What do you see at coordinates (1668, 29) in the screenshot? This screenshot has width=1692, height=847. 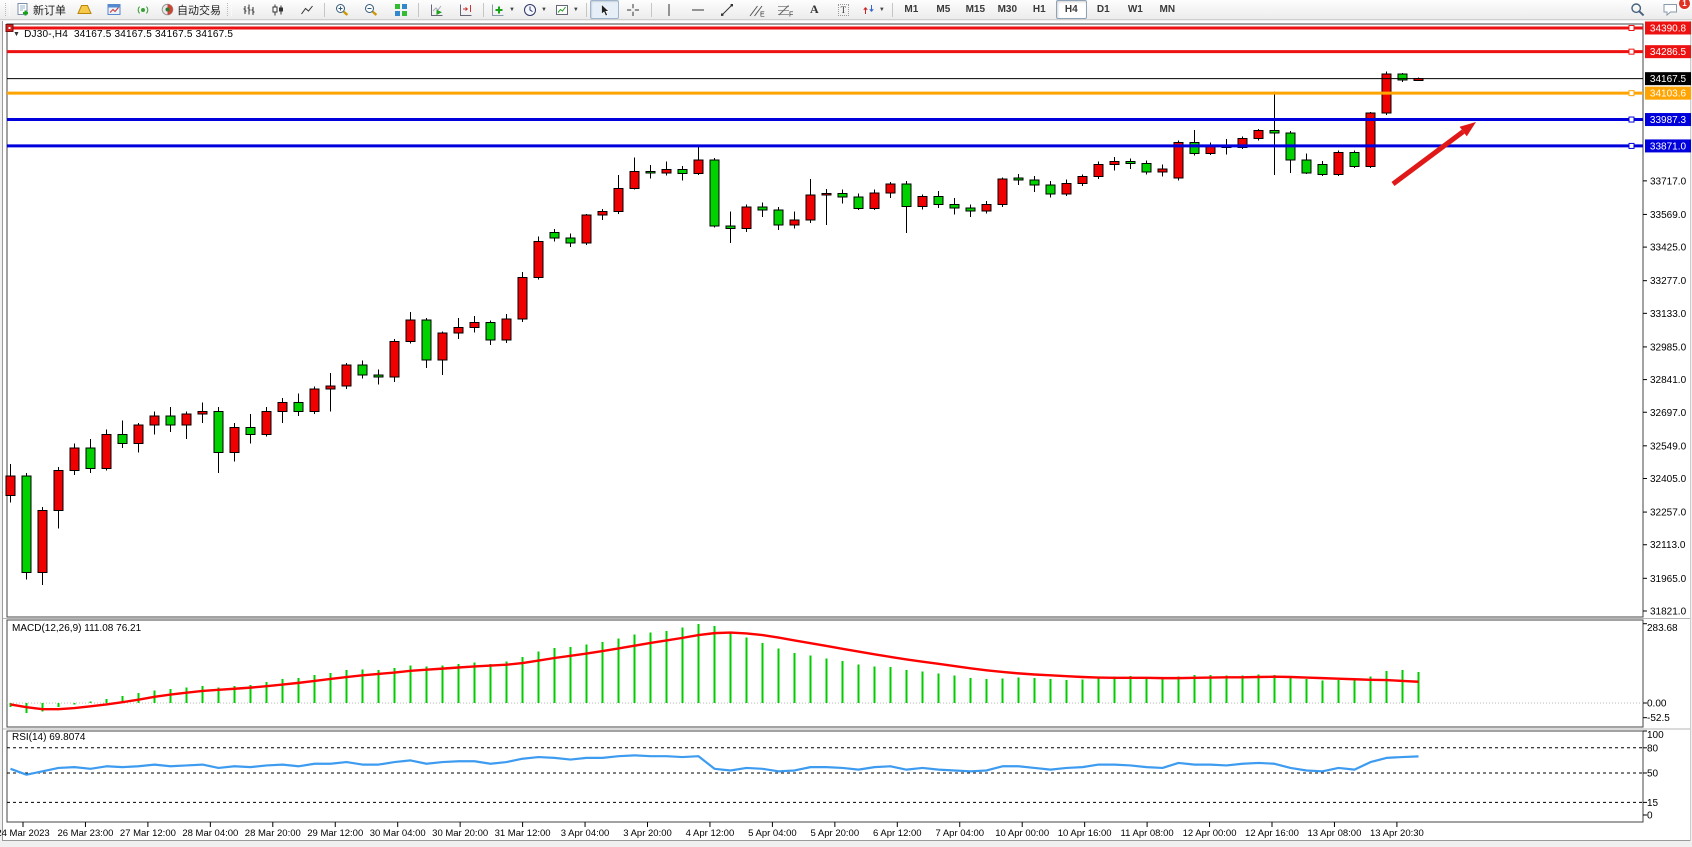 I see `price-line-label: 34390.8` at bounding box center [1668, 29].